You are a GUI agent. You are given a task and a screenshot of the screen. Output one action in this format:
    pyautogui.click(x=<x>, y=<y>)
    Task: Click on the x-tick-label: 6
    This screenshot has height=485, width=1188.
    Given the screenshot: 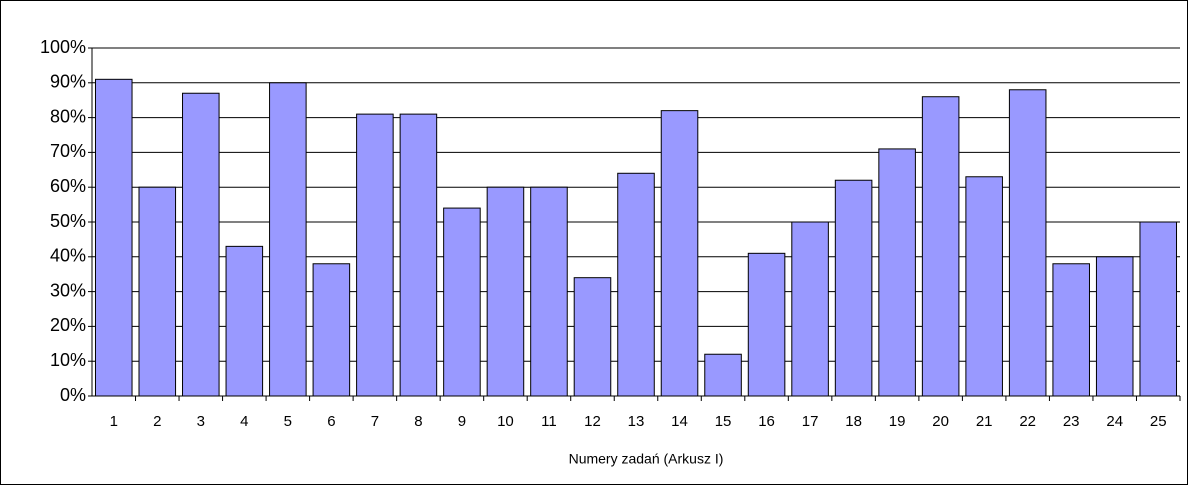 What is the action you would take?
    pyautogui.click(x=331, y=421)
    